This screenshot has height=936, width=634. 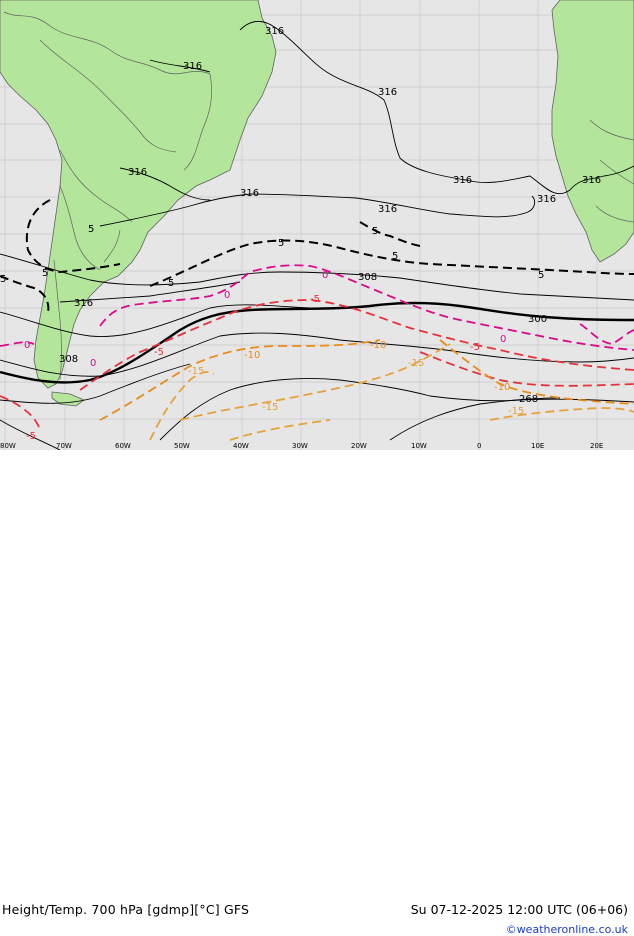 I want to click on lon-tick-label: 70W, so click(x=64, y=446).